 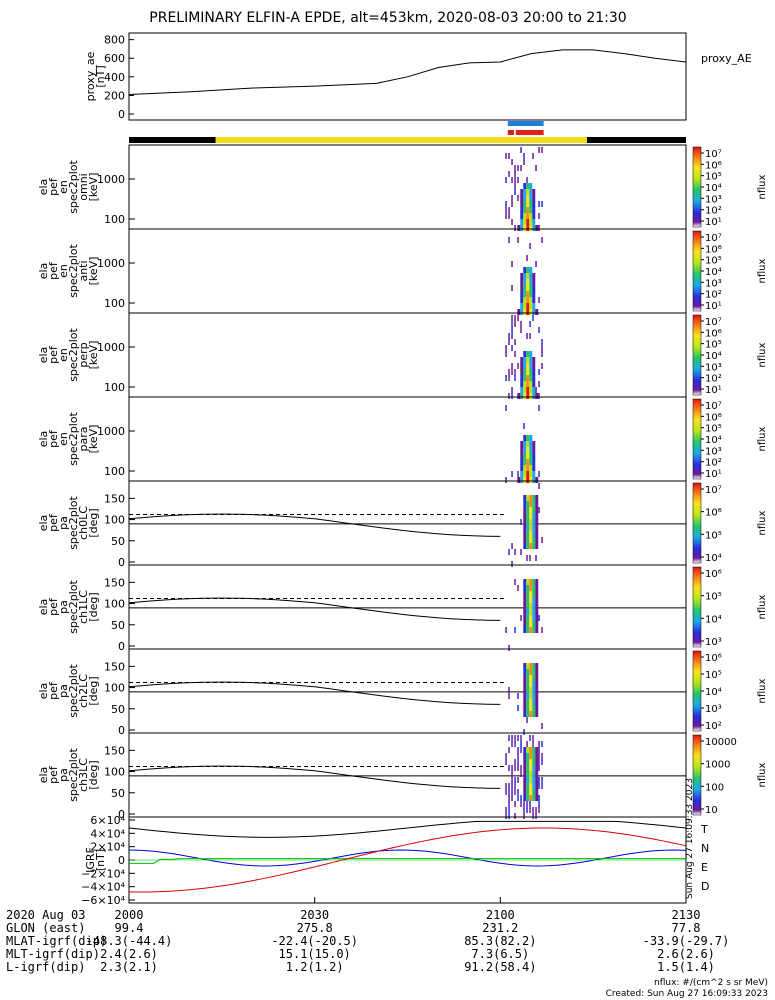 I want to click on orbit-row-value: 77.8, so click(x=686, y=928).